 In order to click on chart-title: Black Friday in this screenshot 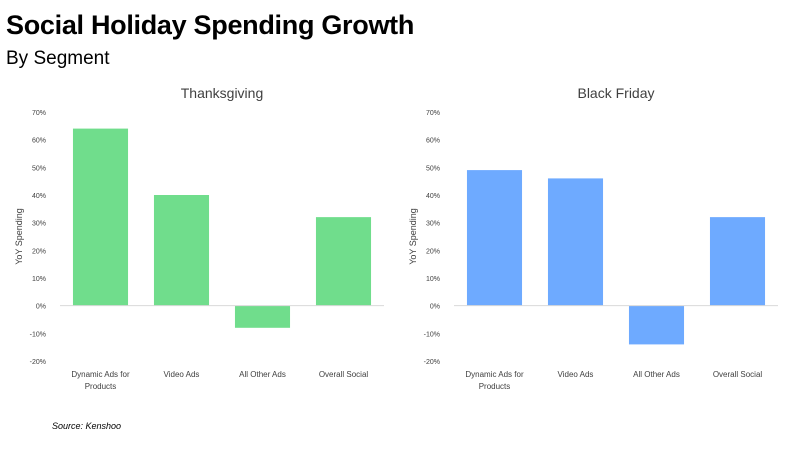, I will do `click(615, 93)`.